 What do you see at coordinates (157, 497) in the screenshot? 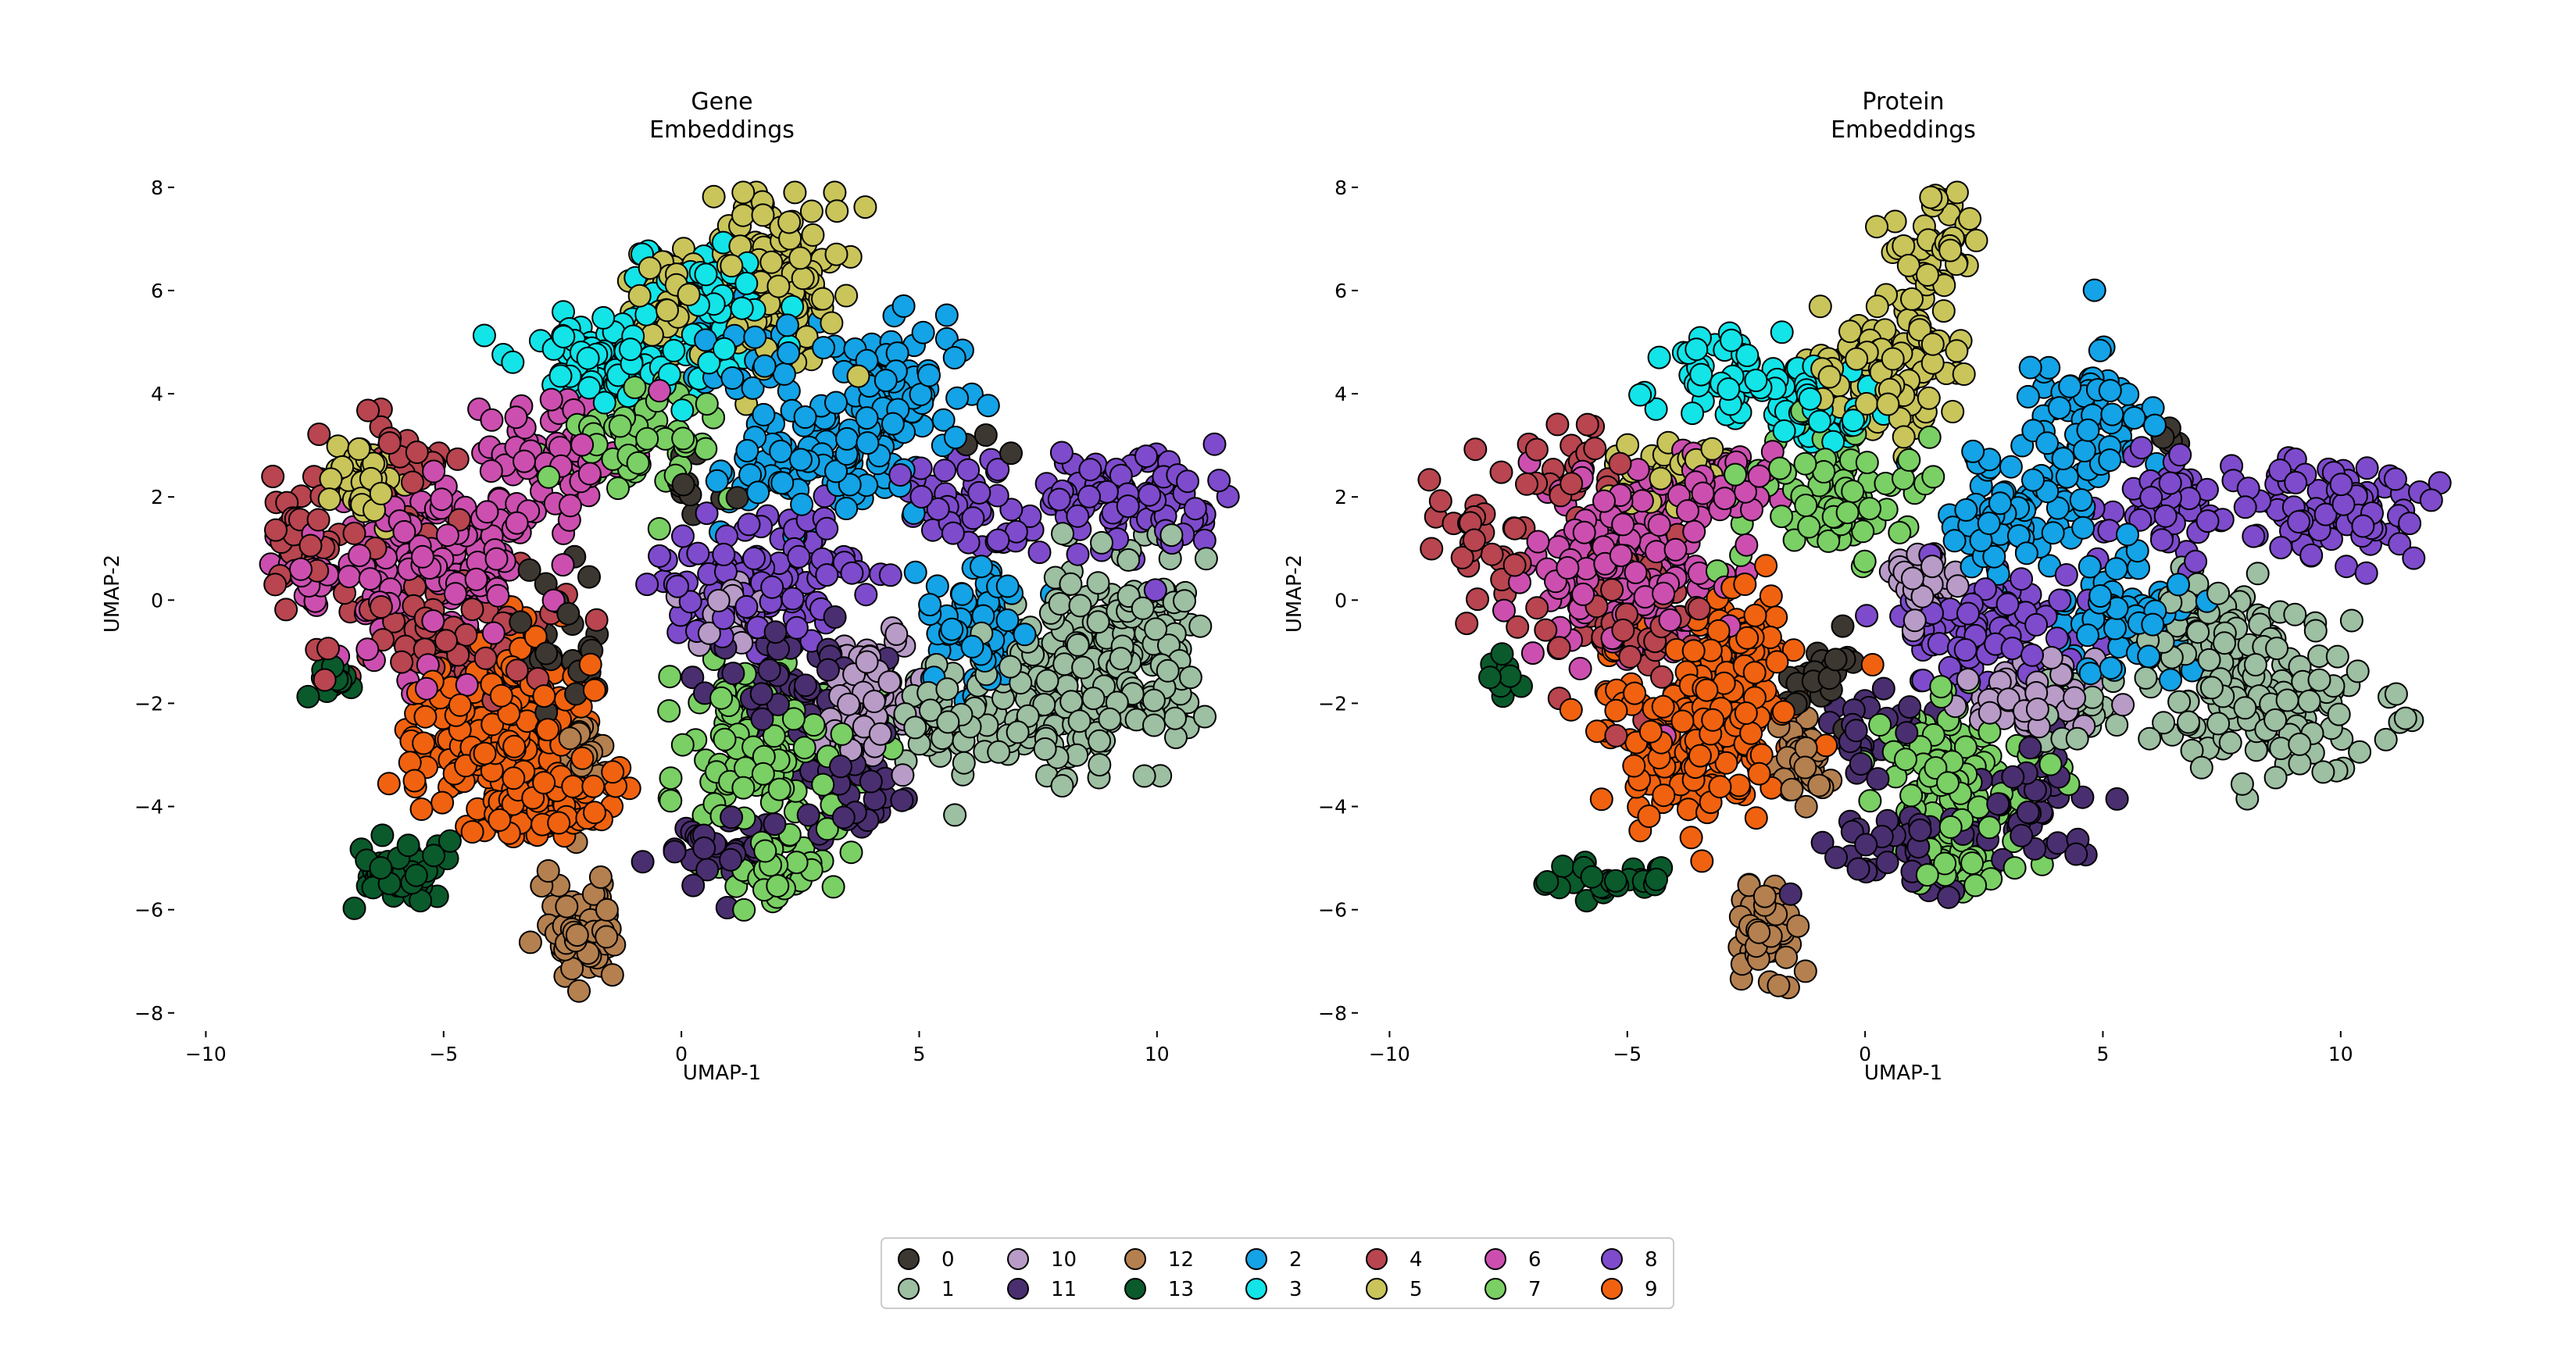
I see `y-tick-label: 2` at bounding box center [157, 497].